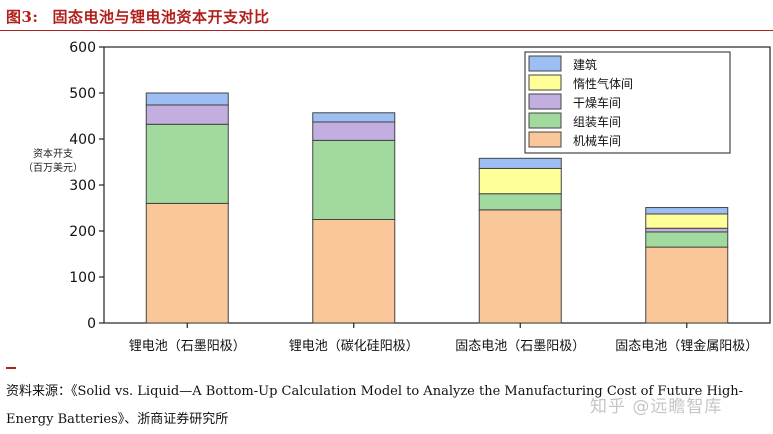 This screenshot has height=434, width=773. Describe the element at coordinates (82, 48) in the screenshot. I see `y-tick-label: 600` at that location.